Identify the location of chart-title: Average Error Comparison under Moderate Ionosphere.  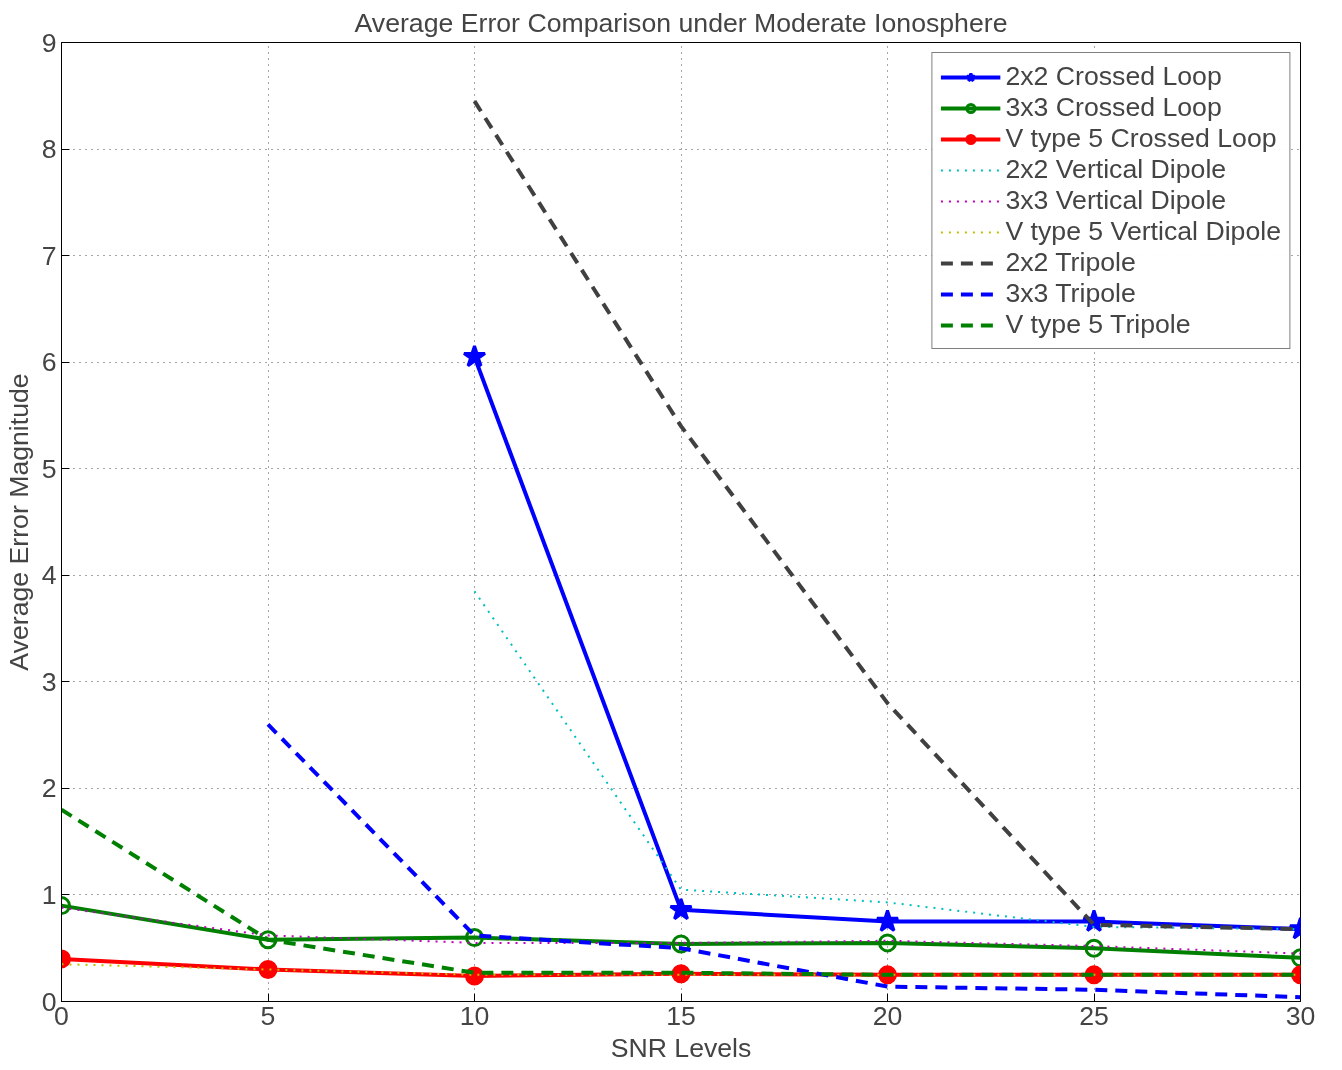
(681, 22).